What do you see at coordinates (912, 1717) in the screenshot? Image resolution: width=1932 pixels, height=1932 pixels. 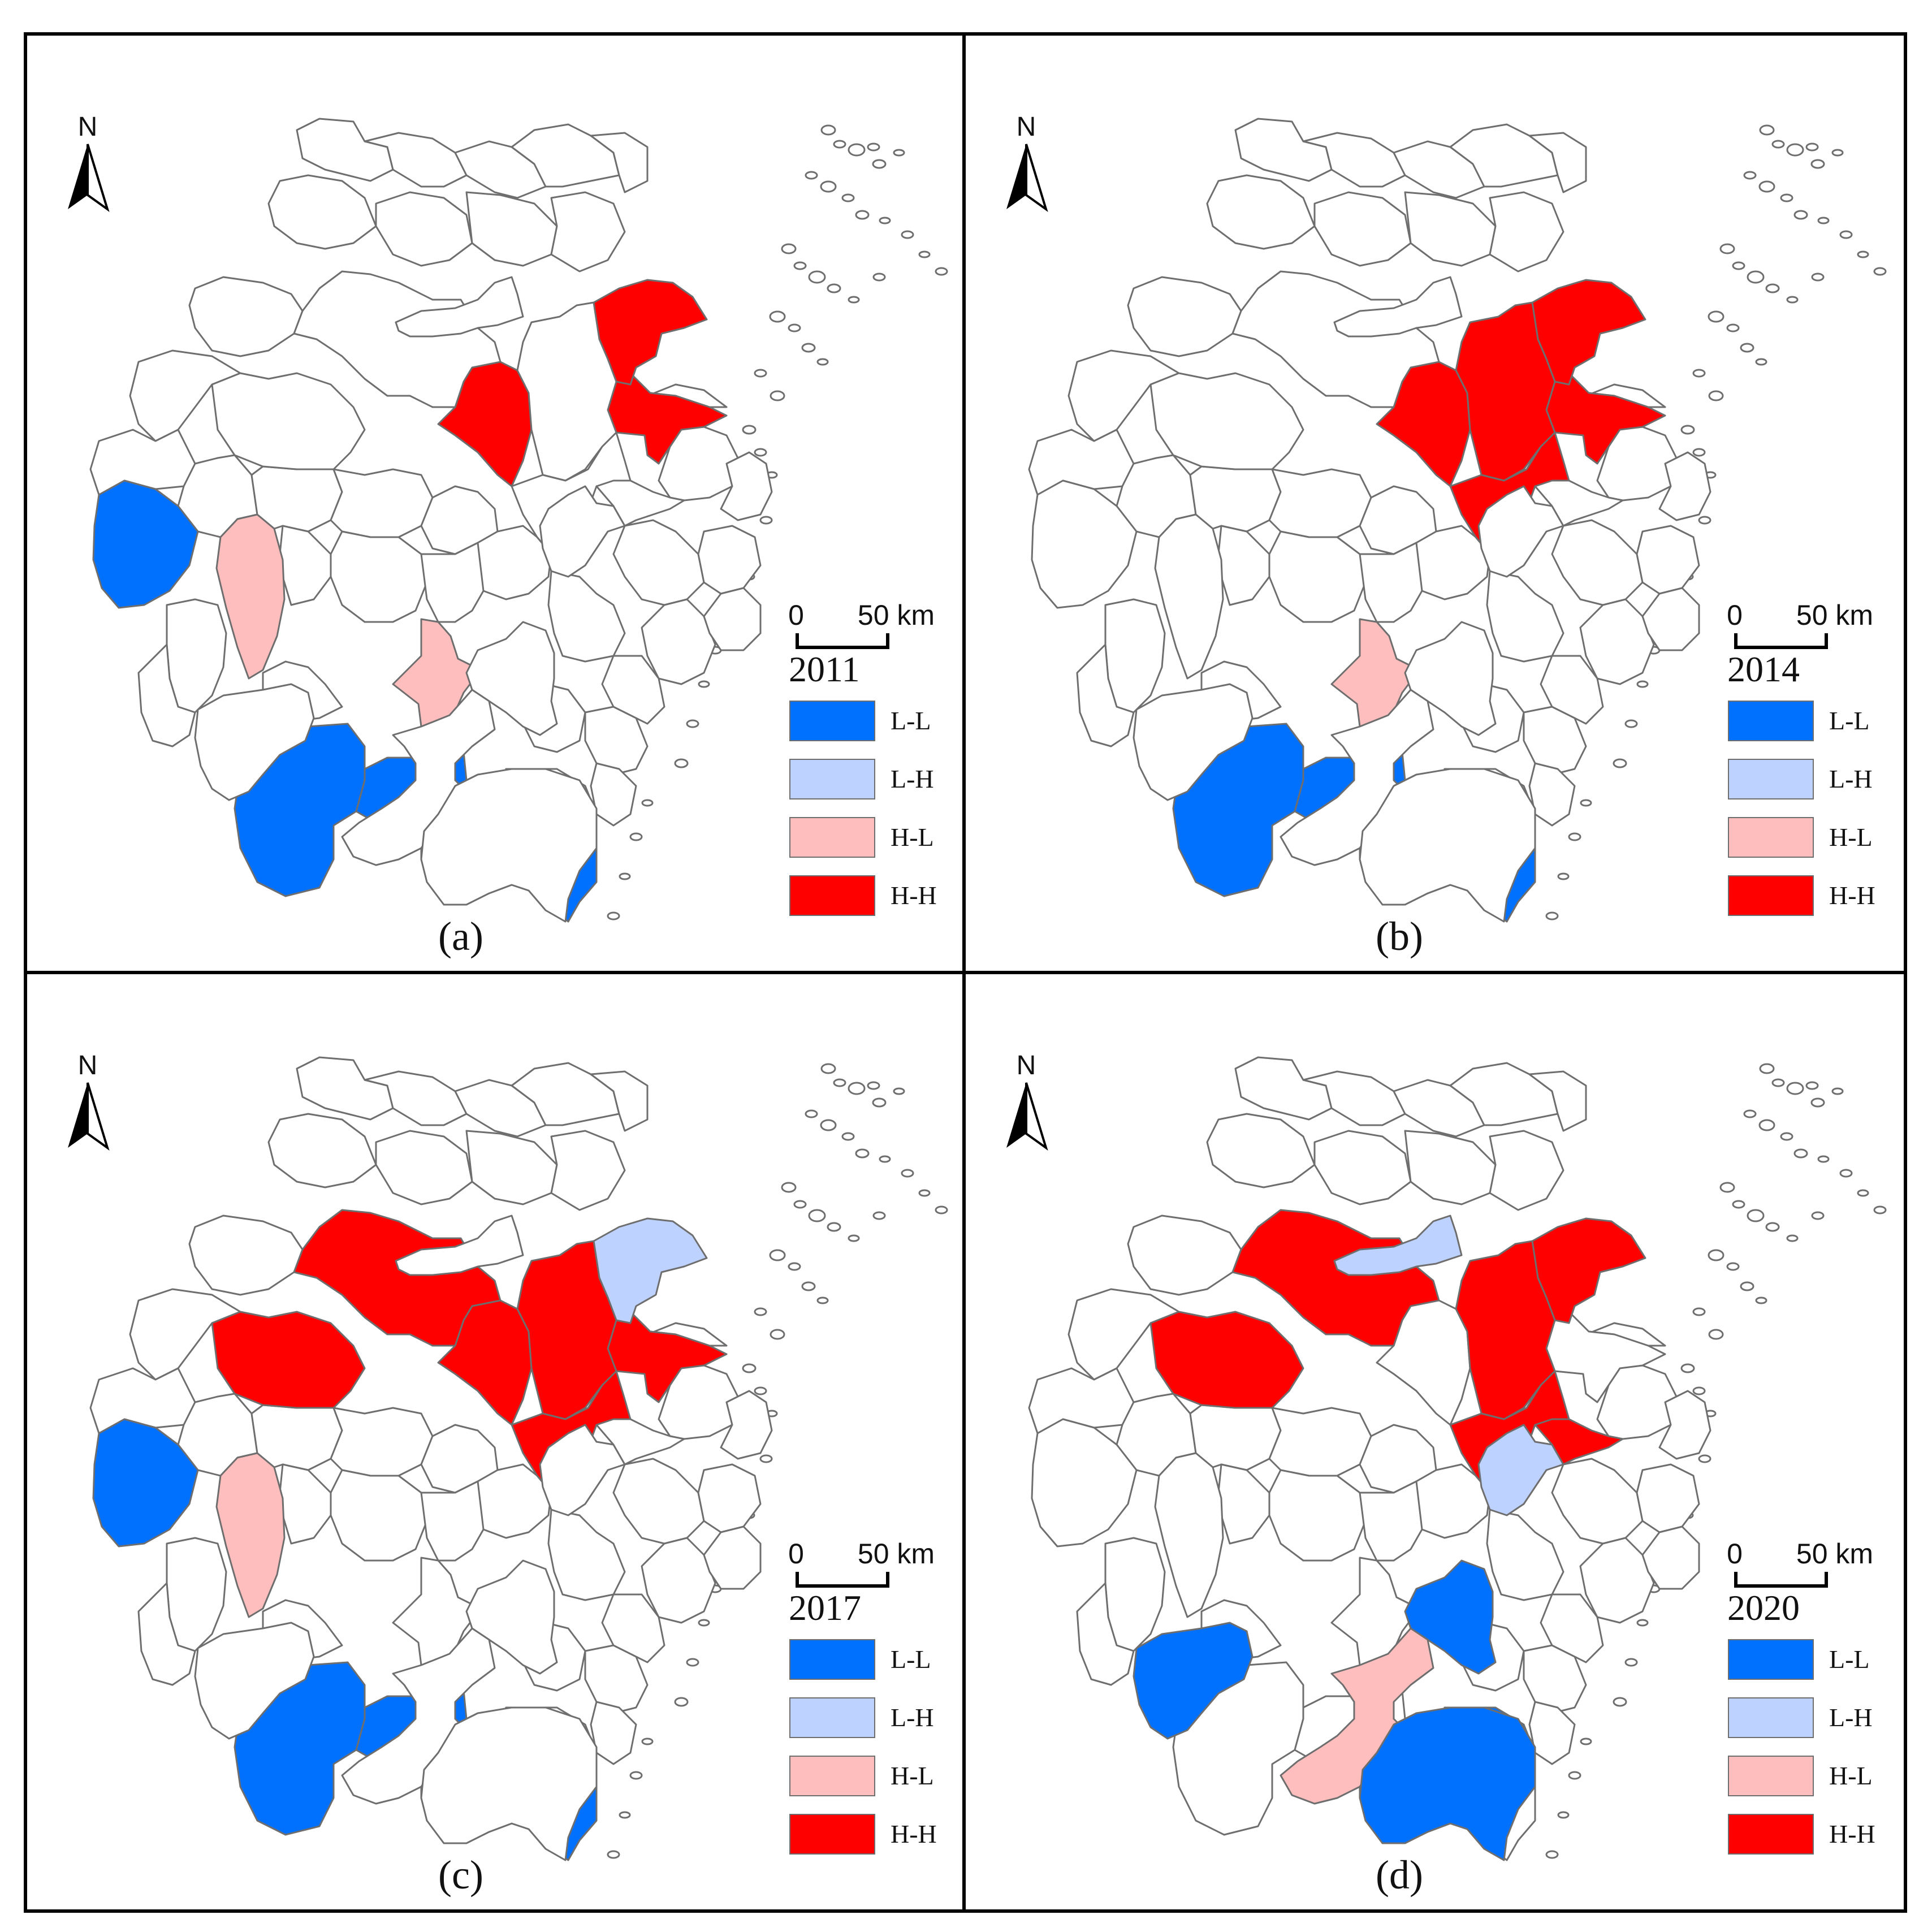 I see `legend-label-l-h: L-H` at bounding box center [912, 1717].